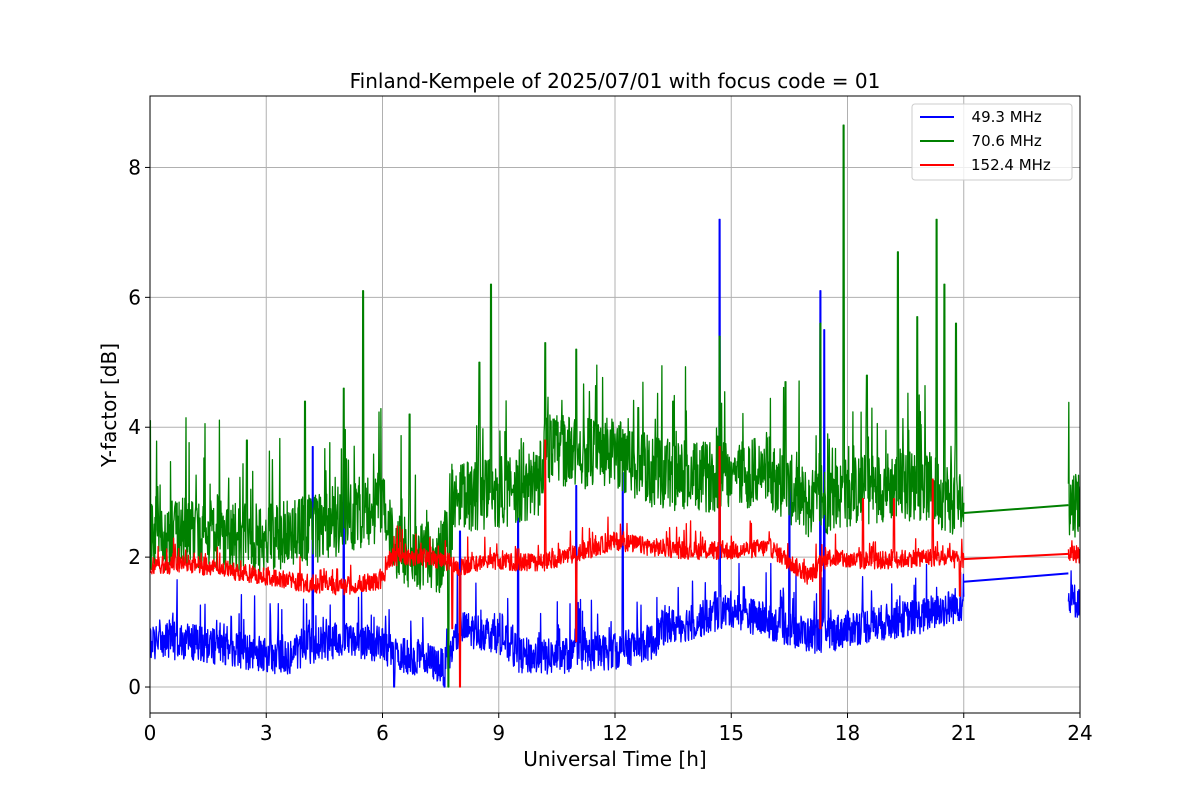 The width and height of the screenshot is (1200, 800). I want to click on legend-label-152mhz: 152.4 MHz, so click(1011, 165).